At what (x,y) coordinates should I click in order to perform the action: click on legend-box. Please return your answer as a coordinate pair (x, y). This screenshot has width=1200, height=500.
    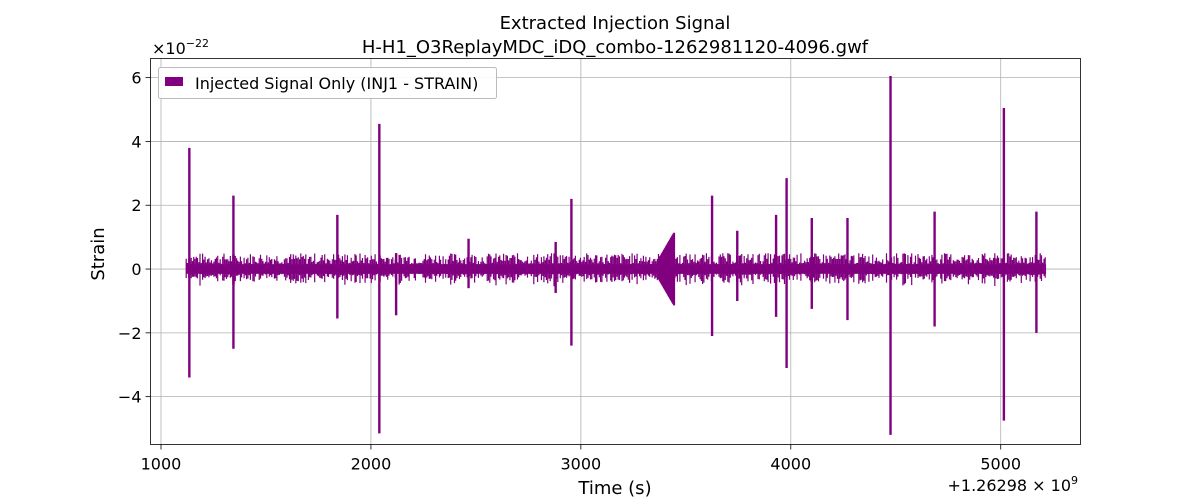
    Looking at the image, I should click on (327, 83).